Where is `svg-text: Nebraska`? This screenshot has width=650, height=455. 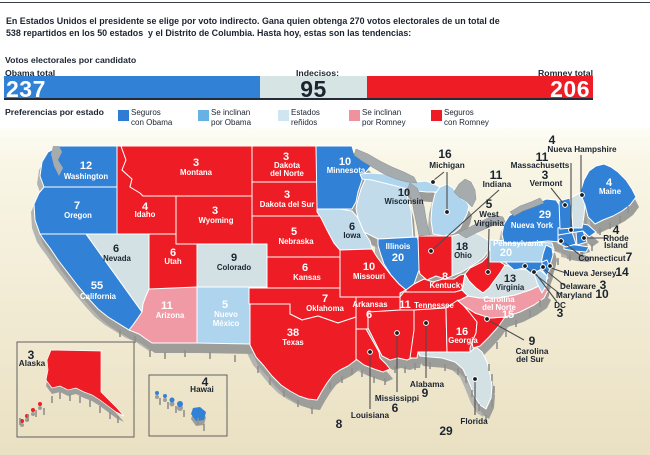 svg-text: Nebraska is located at coordinates (296, 241).